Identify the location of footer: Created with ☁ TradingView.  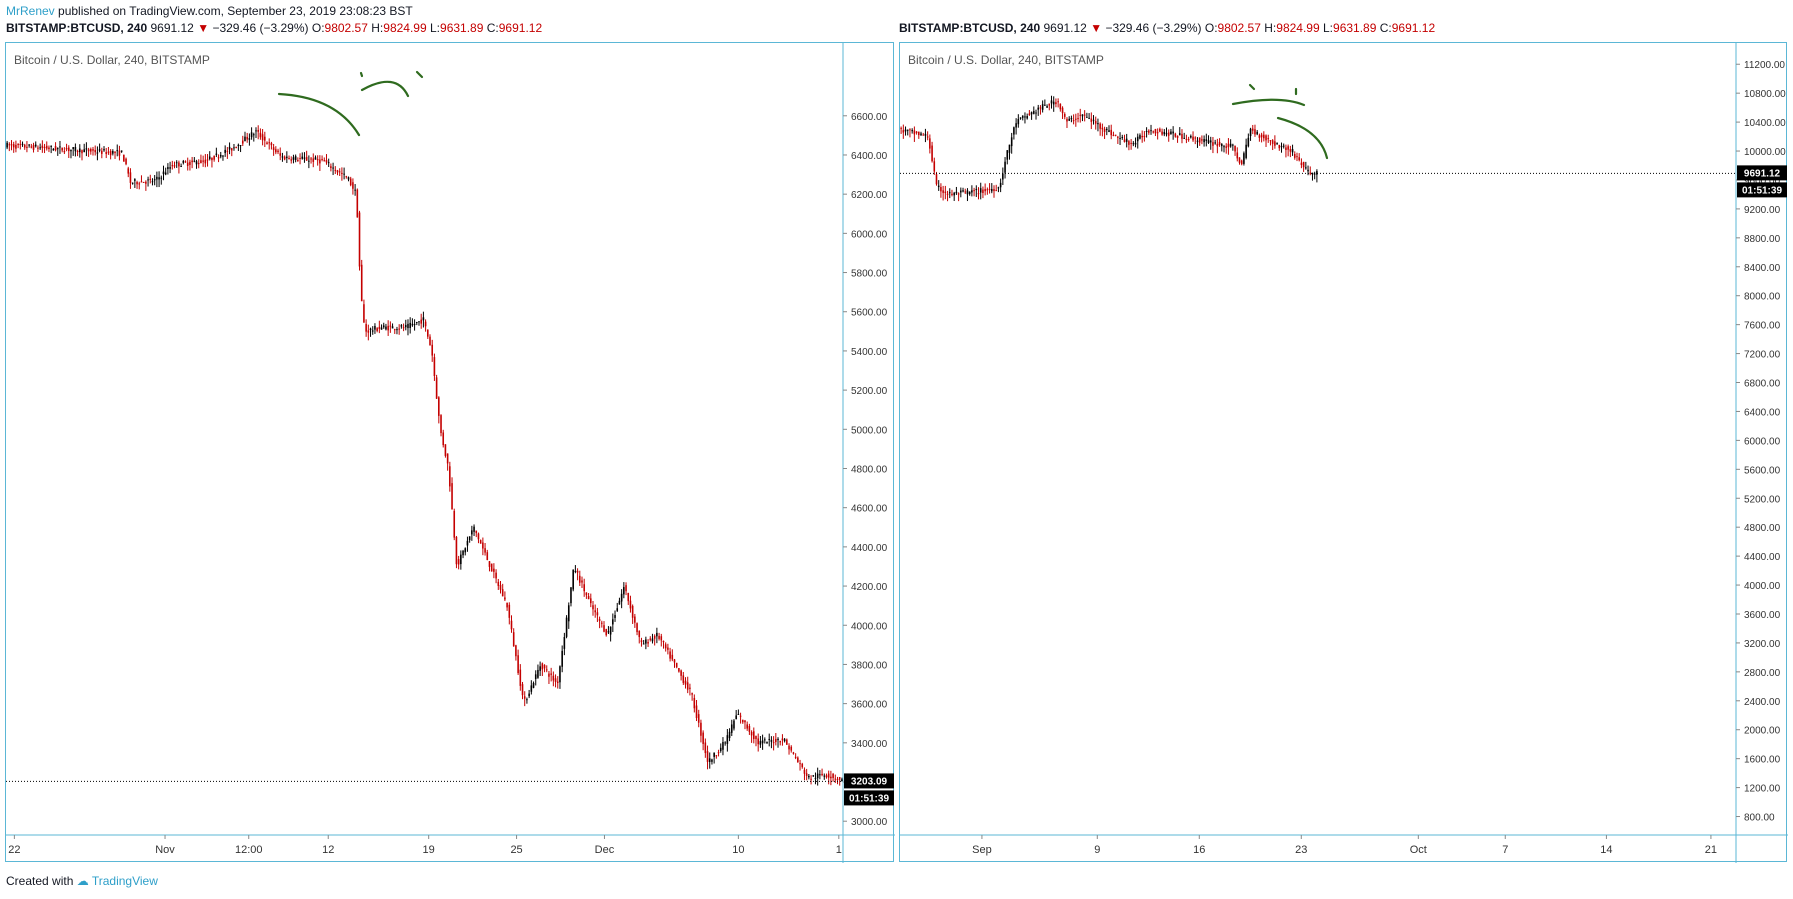
(82, 881).